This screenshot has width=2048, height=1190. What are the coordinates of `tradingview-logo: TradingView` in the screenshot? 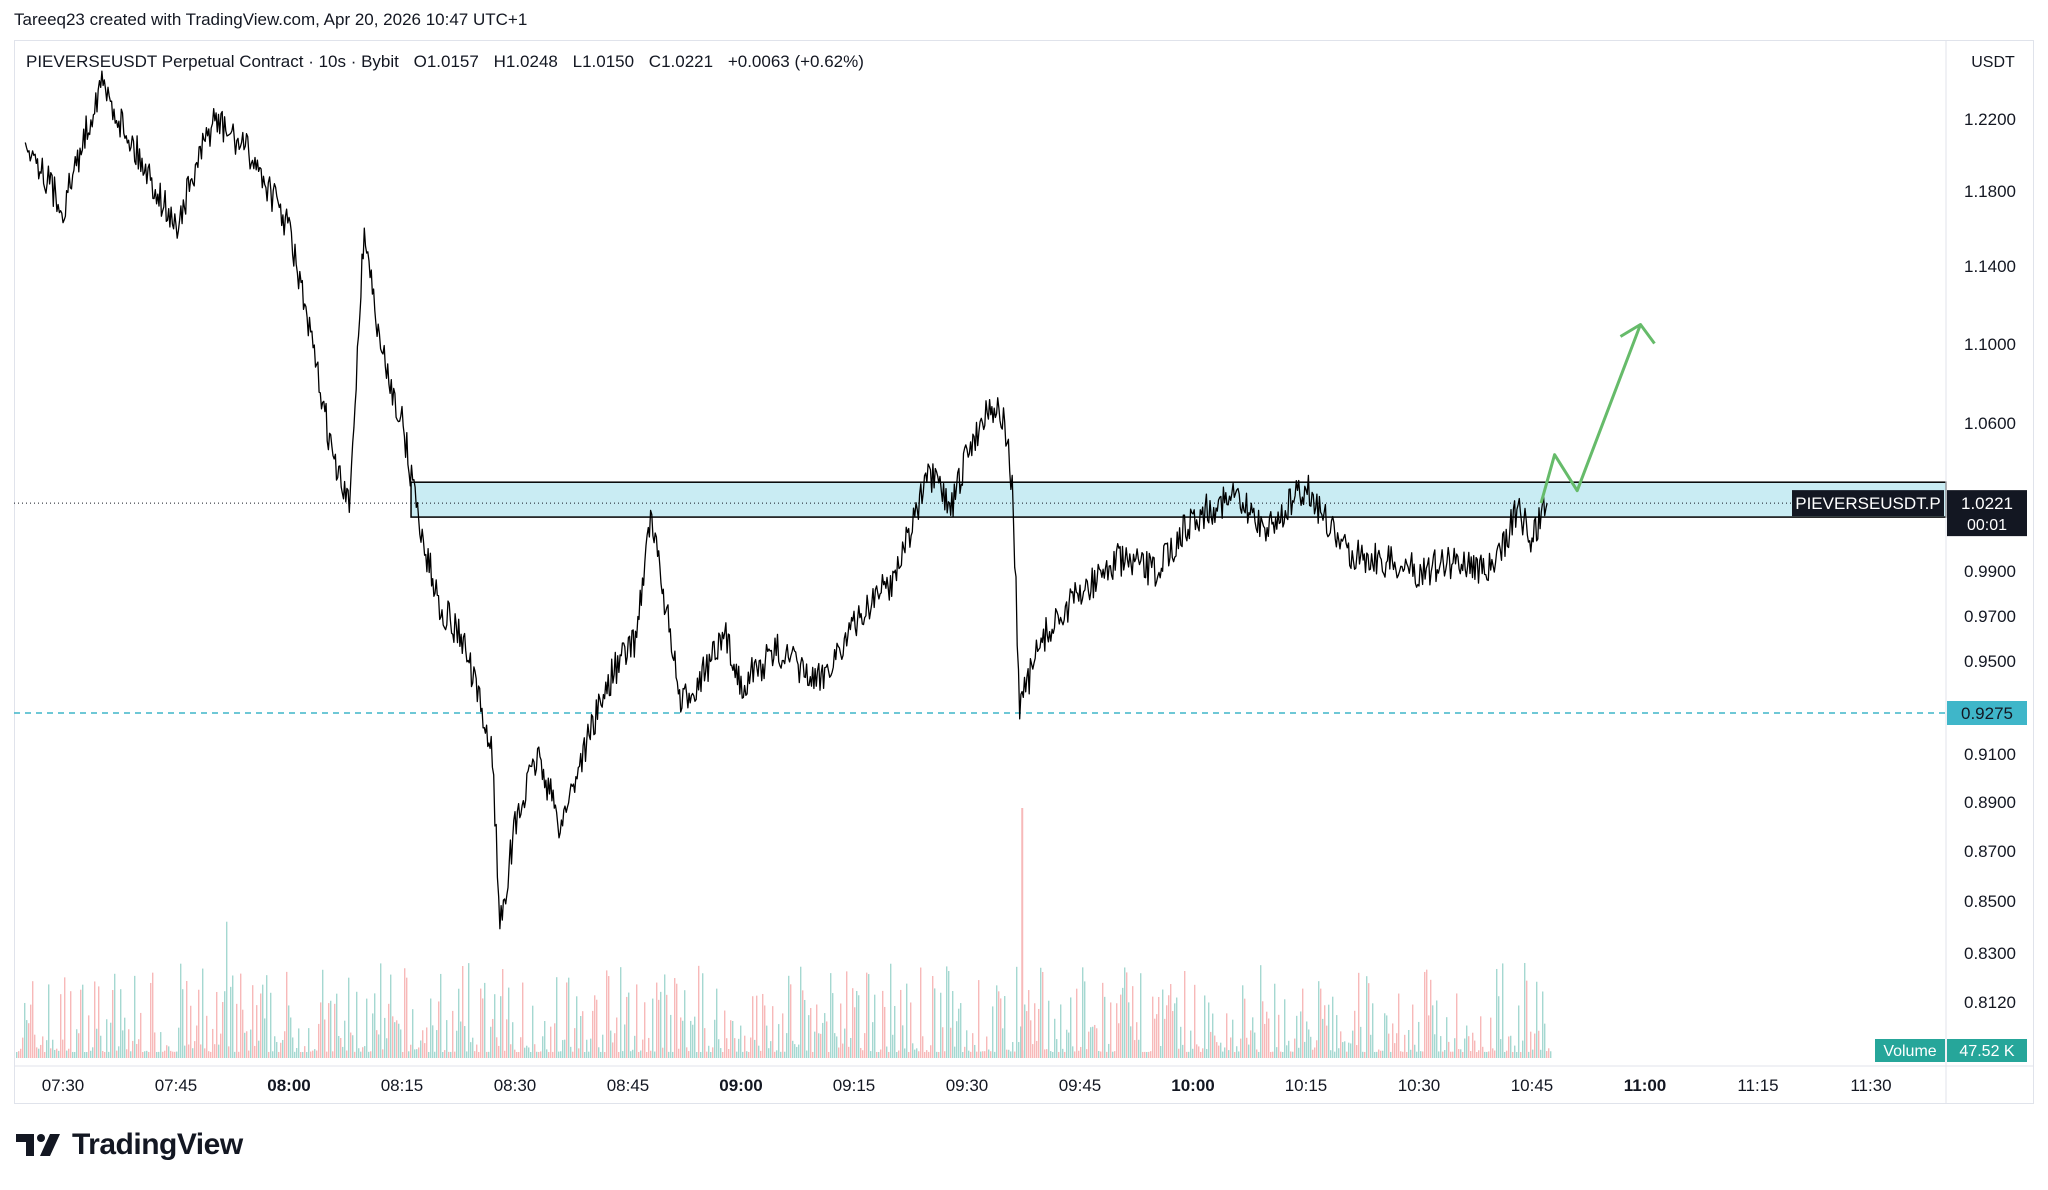 It's located at (129, 1145).